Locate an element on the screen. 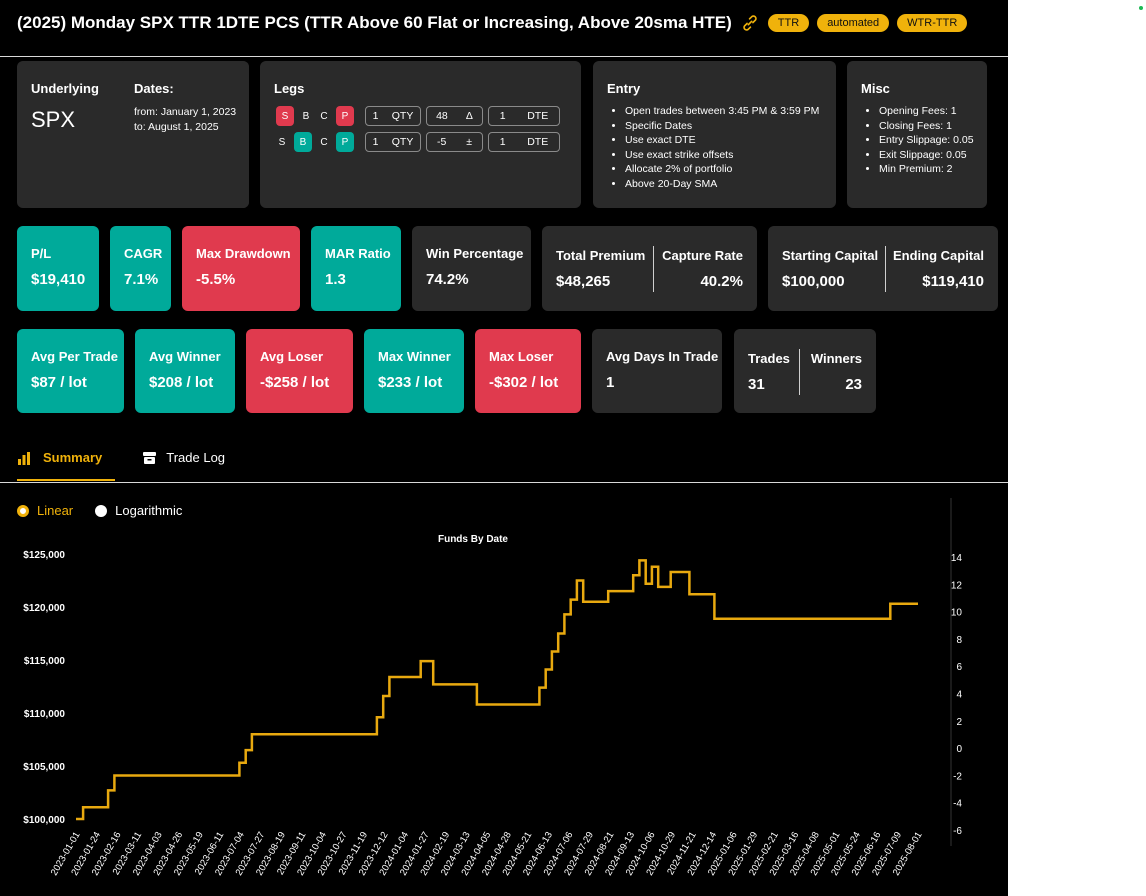 The width and height of the screenshot is (1146, 896). tab-bar: Summary Trade Log is located at coordinates (121, 457).